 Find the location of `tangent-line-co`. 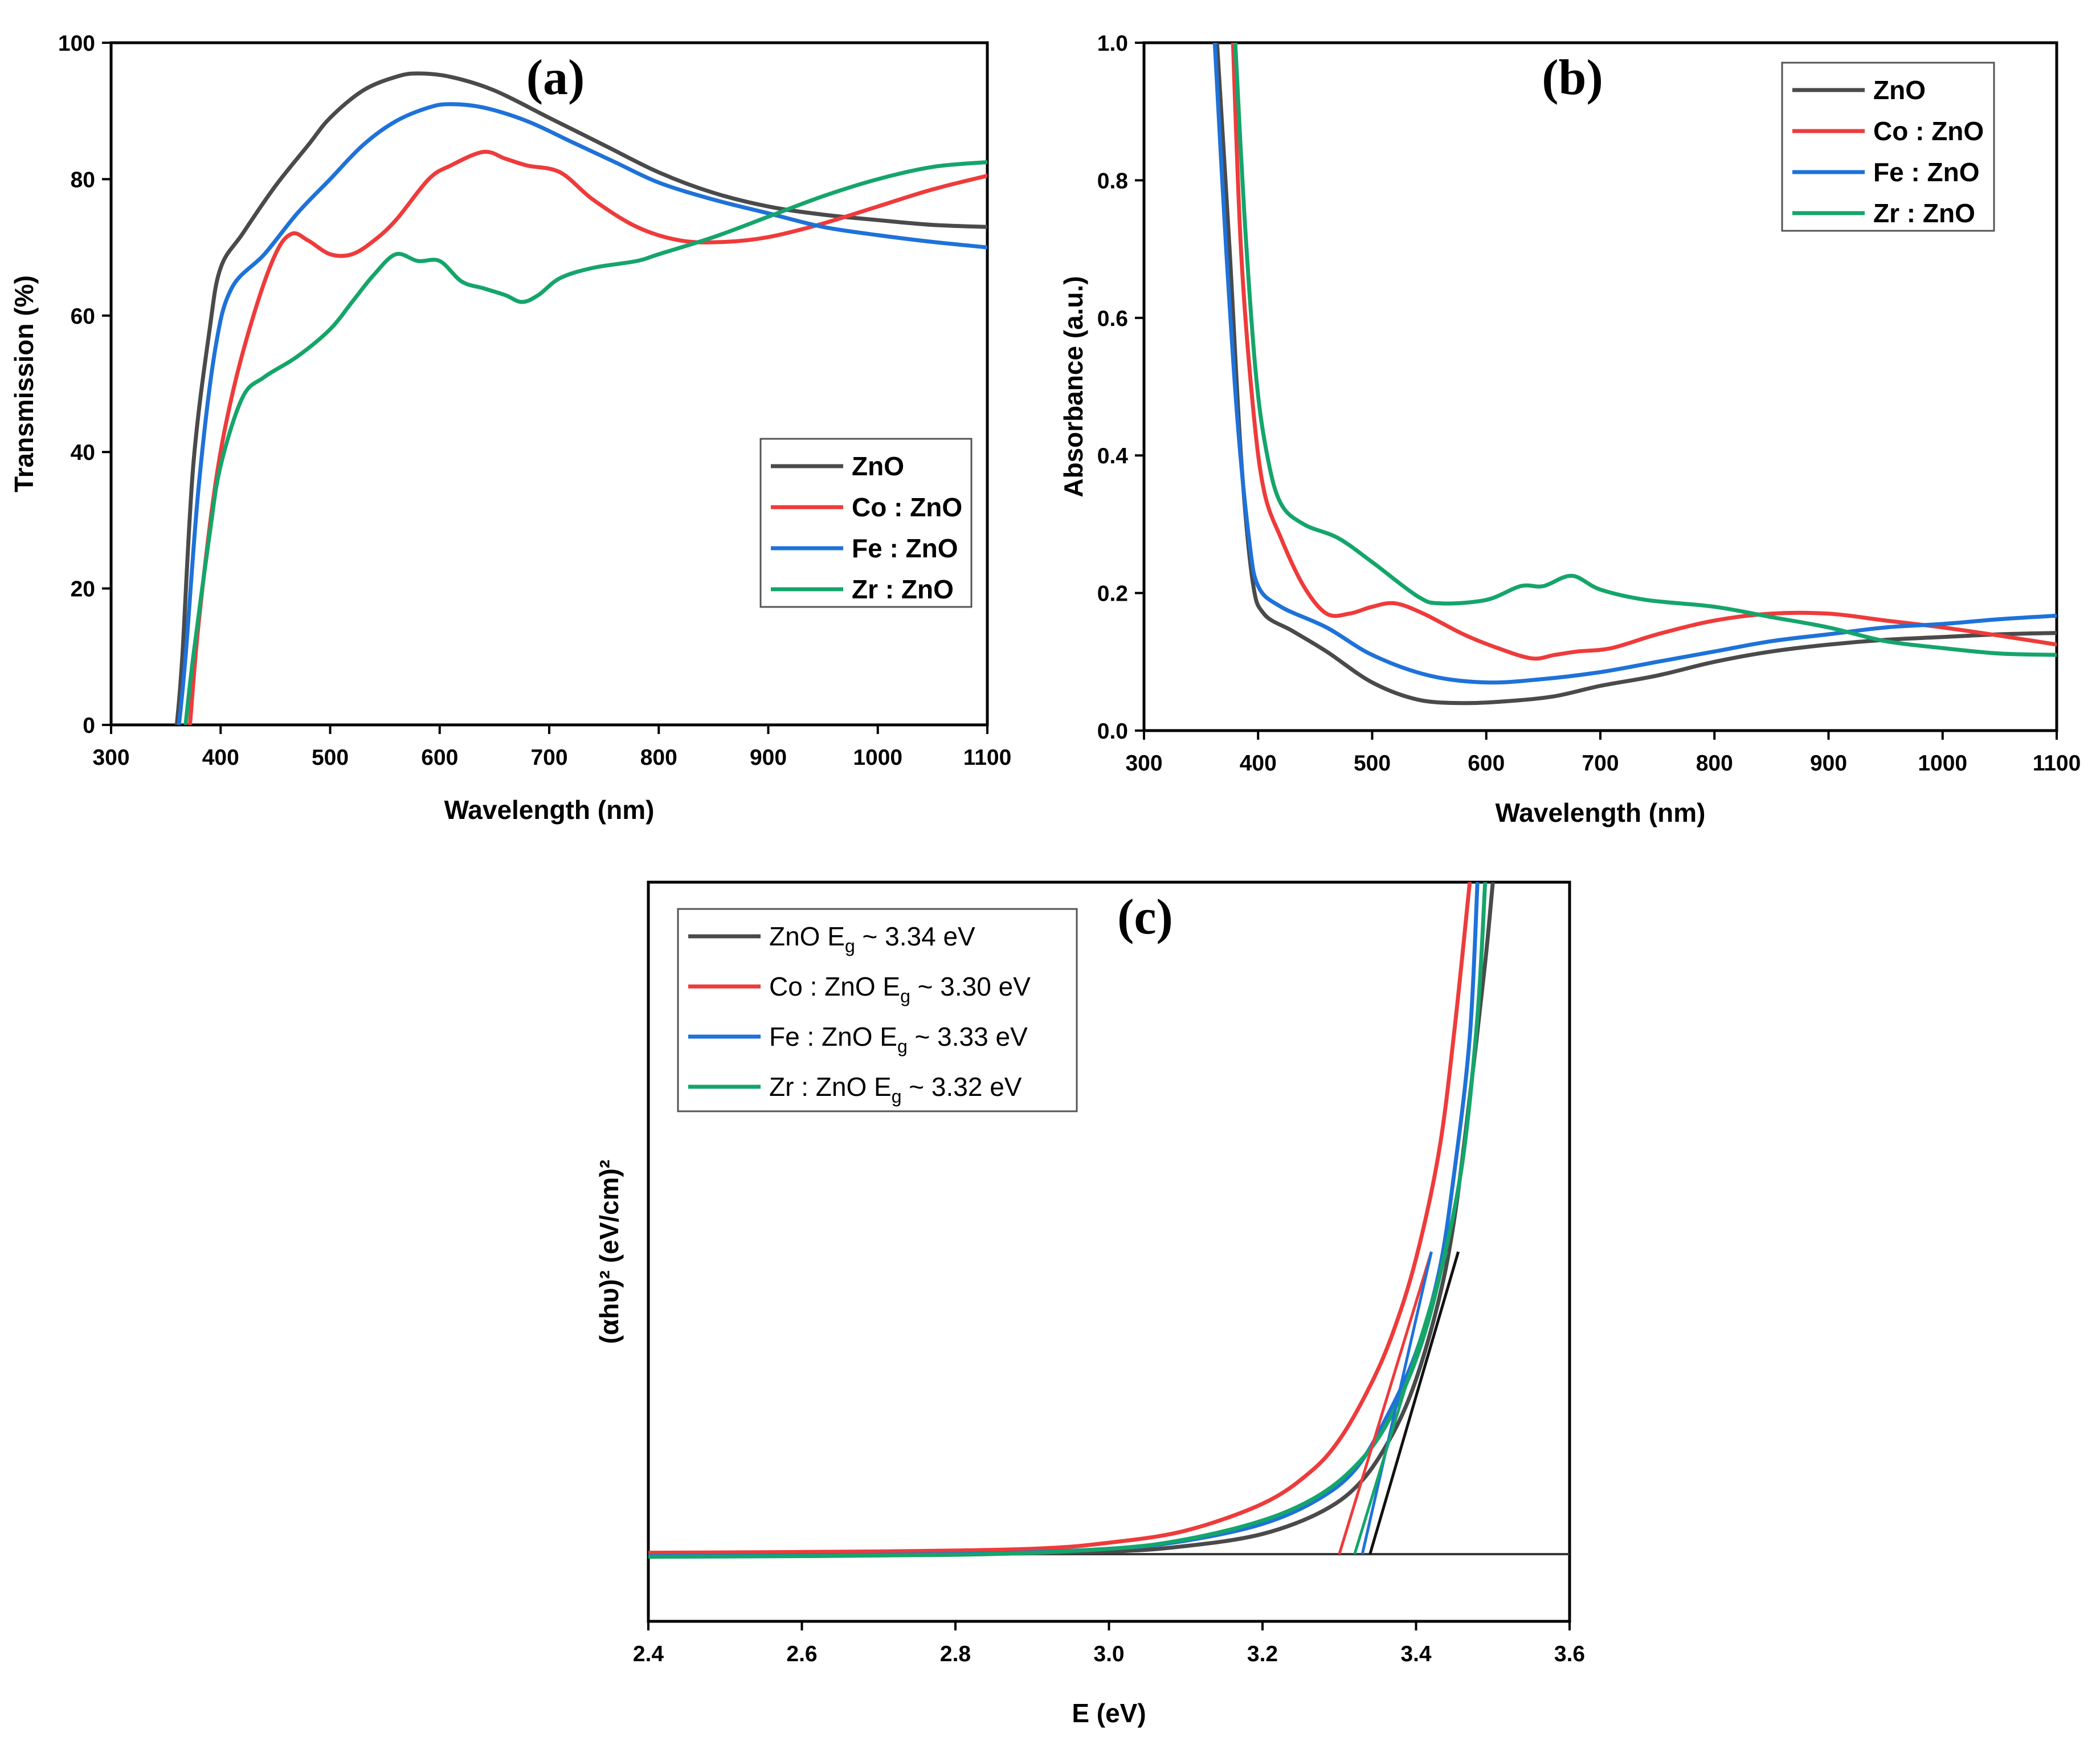

tangent-line-co is located at coordinates (1385, 1403).